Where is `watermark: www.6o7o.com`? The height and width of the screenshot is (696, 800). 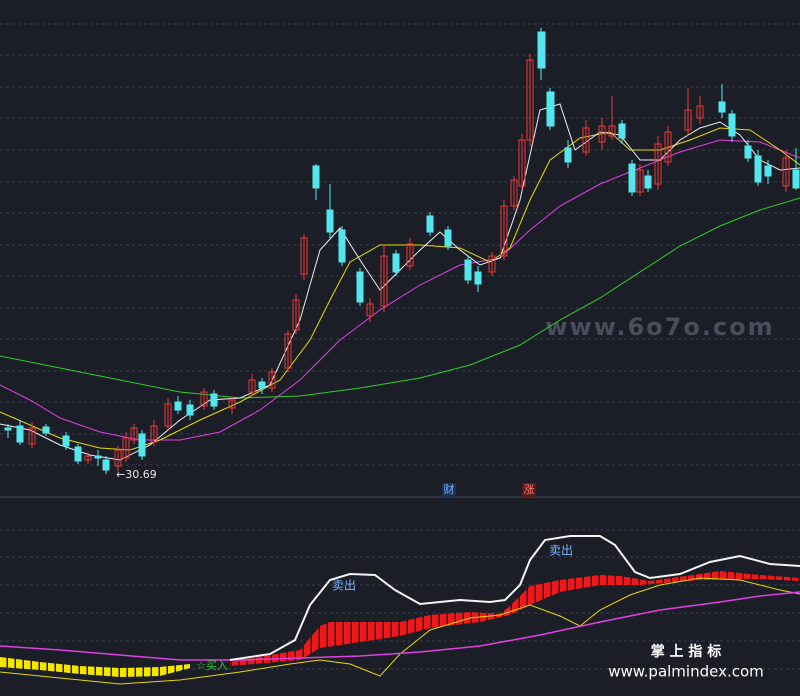
watermark: www.6o7o.com is located at coordinates (659, 327).